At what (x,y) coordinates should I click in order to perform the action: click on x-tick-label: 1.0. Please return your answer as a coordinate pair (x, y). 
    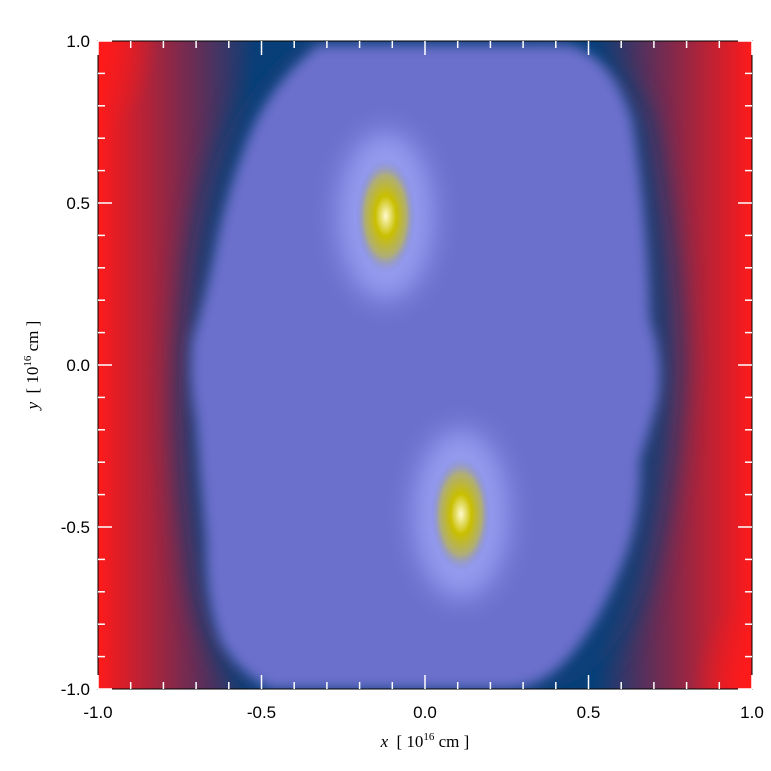
    Looking at the image, I should click on (752, 712).